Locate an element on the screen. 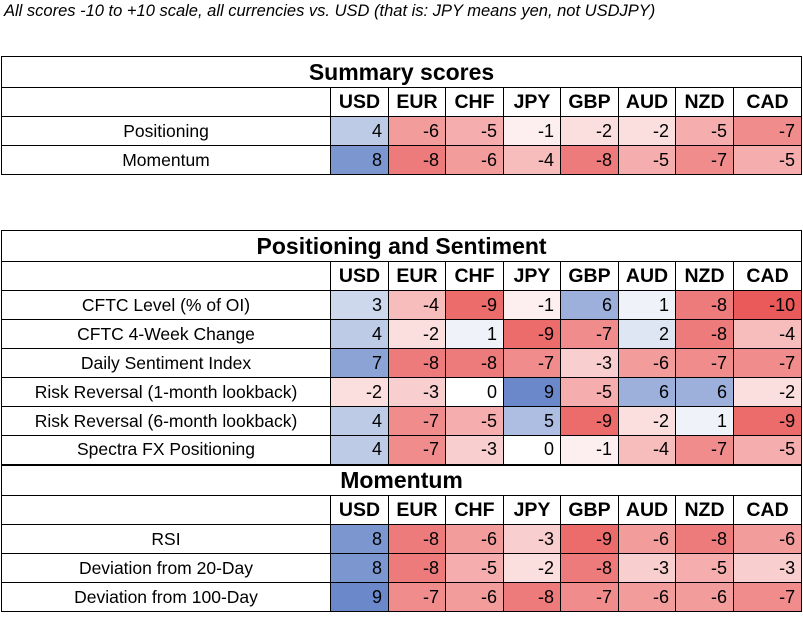 The height and width of the screenshot is (626, 803). table-row: Spectra FX Positioning 4 -7 -3 0 -1 -4 -7 -5 is located at coordinates (402, 450).